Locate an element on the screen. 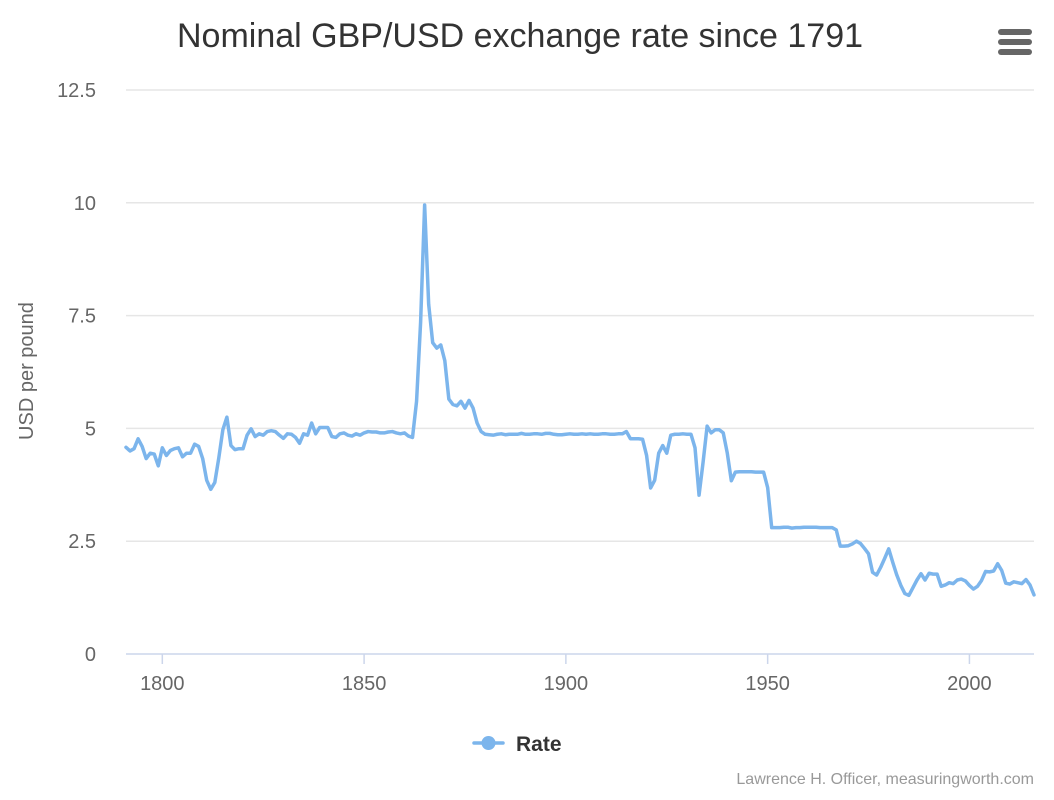 The image size is (1054, 800). y-axis-label: USD per pound is located at coordinates (27, 371).